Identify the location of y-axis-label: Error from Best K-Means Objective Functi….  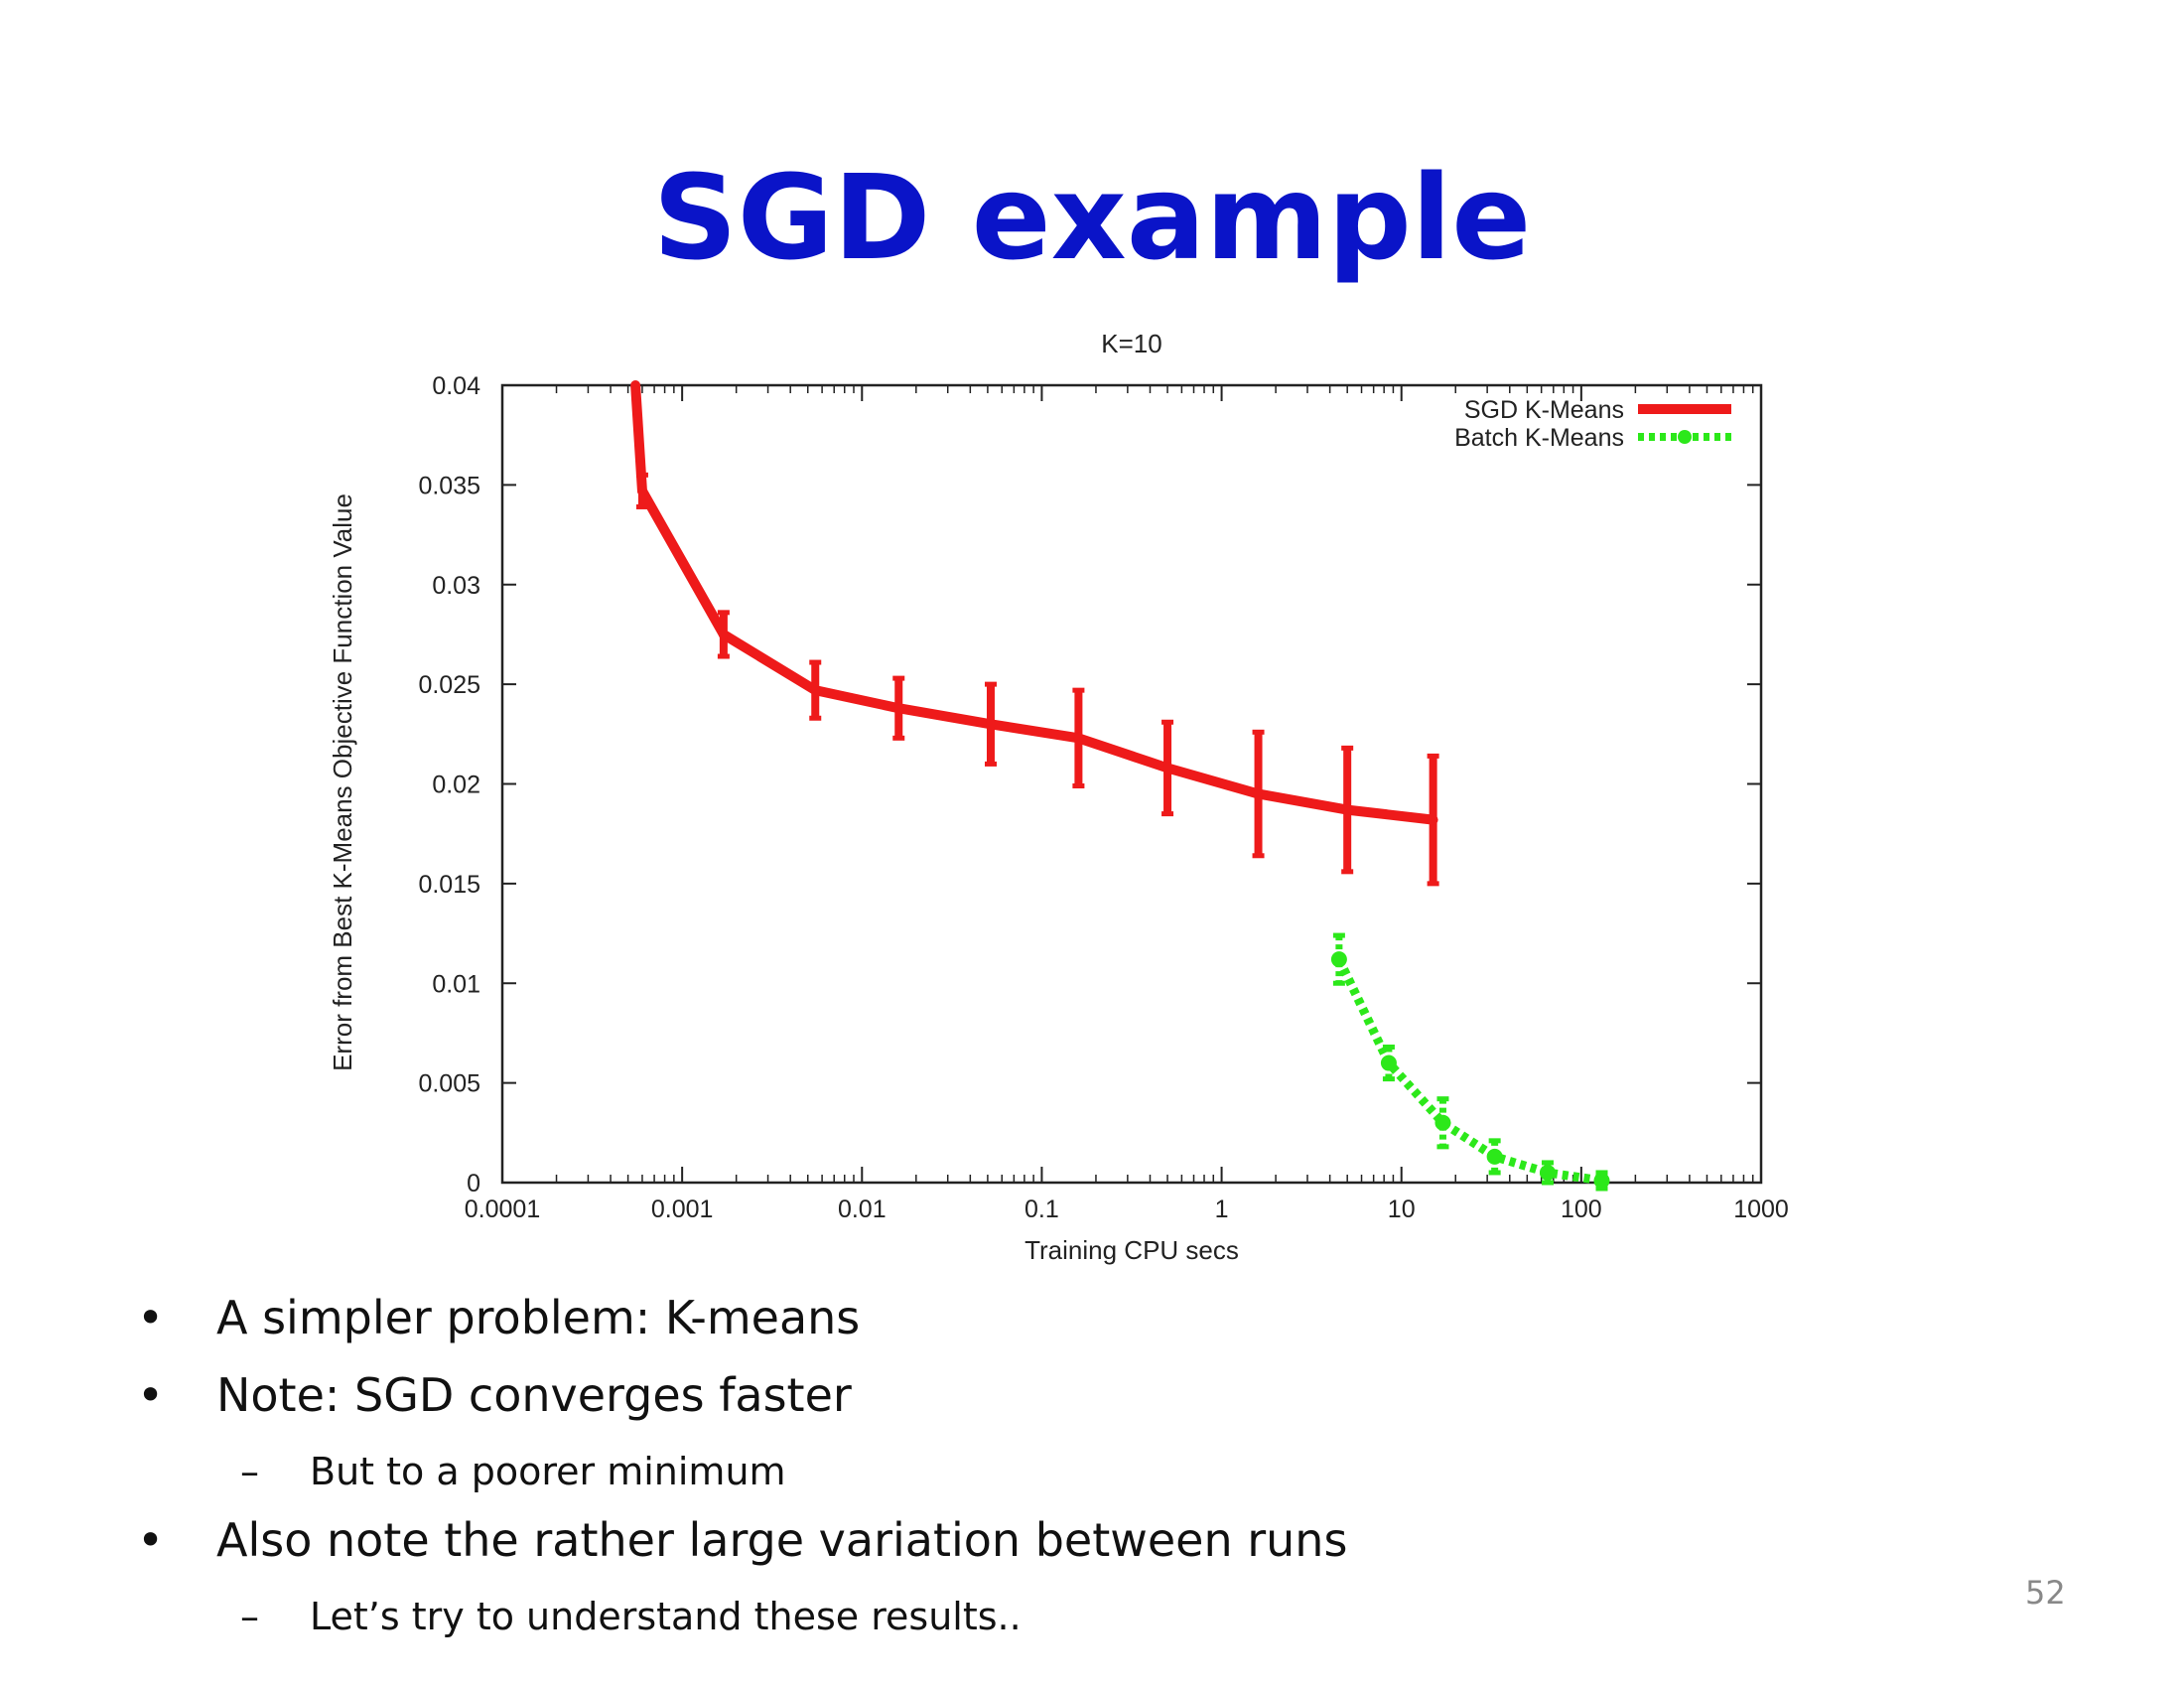
(342, 782).